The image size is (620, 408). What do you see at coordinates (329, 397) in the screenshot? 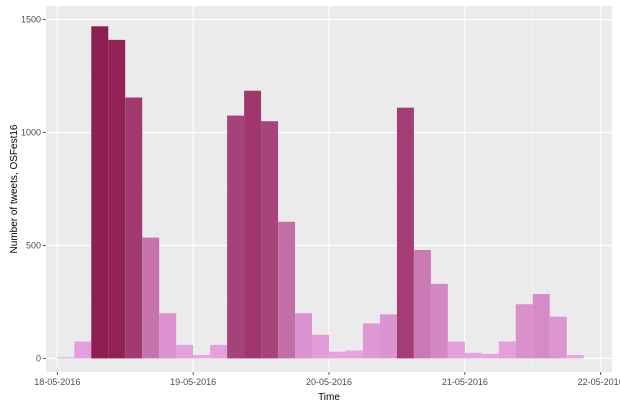
I see `x-axis-title: Time` at bounding box center [329, 397].